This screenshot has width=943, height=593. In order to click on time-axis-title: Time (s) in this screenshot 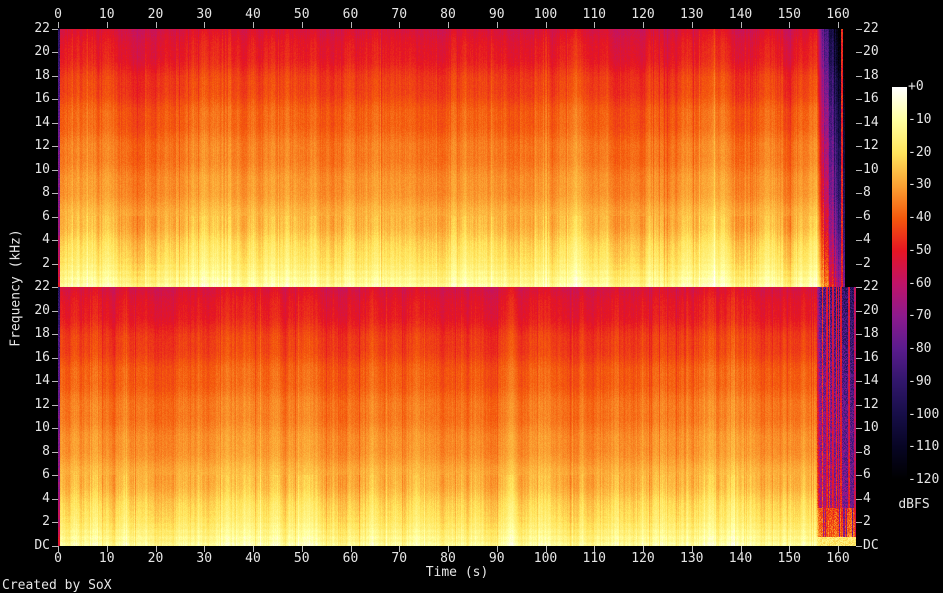, I will do `click(457, 572)`.